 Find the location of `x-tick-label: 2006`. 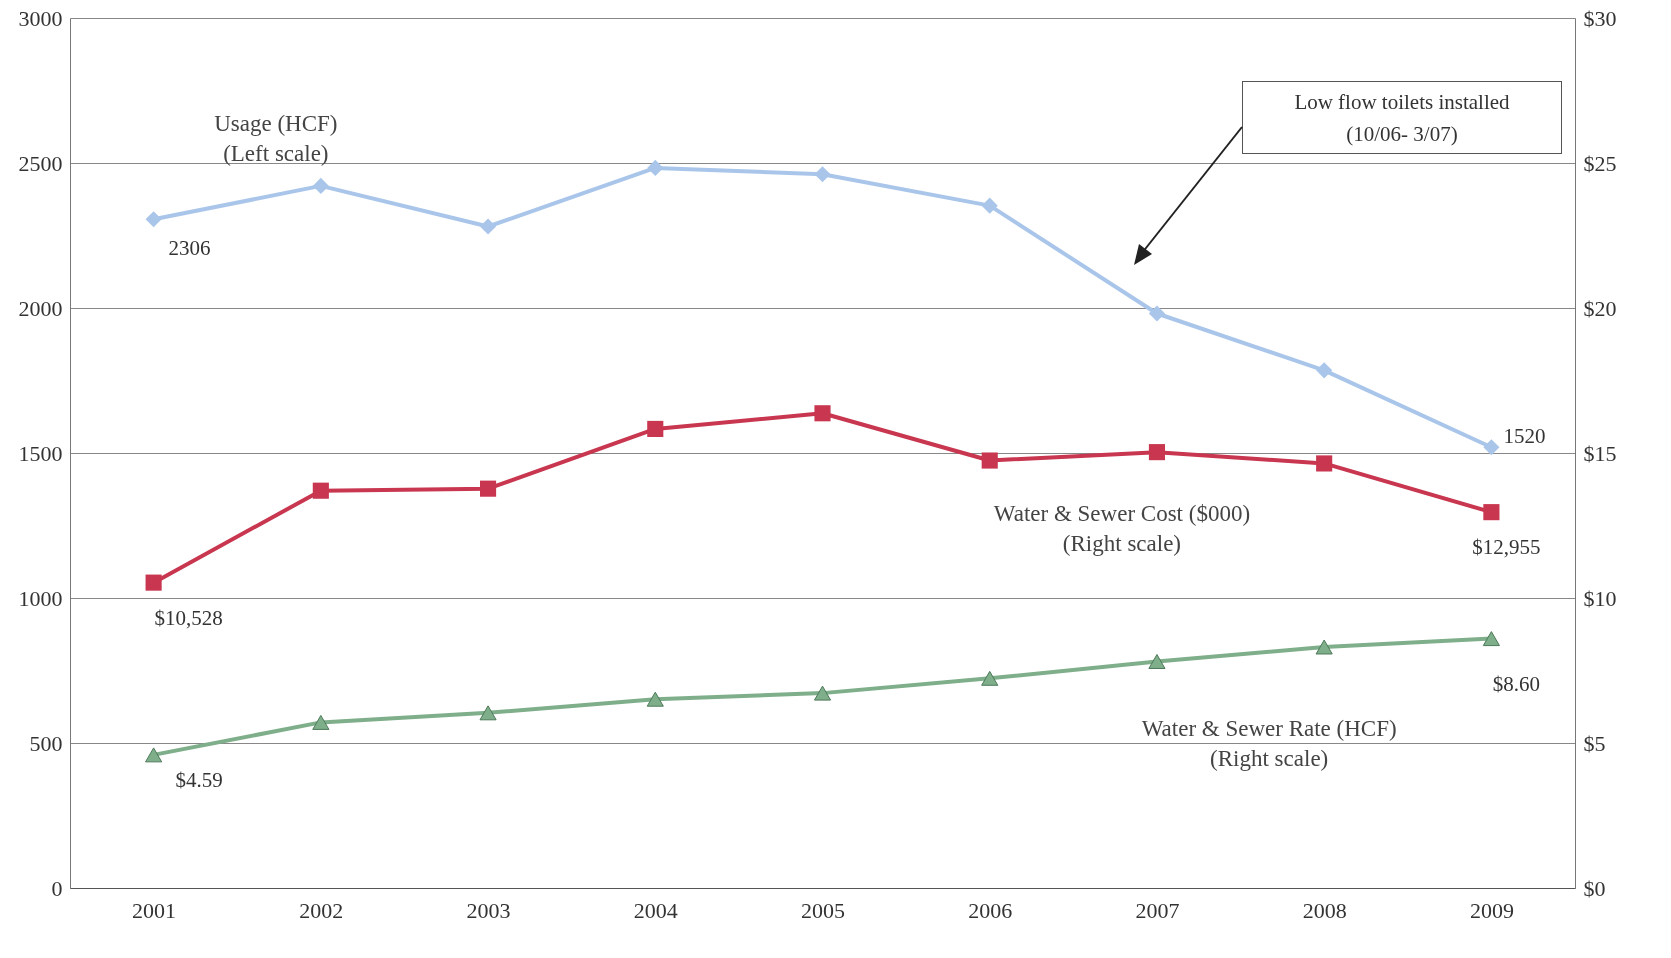

x-tick-label: 2006 is located at coordinates (990, 910).